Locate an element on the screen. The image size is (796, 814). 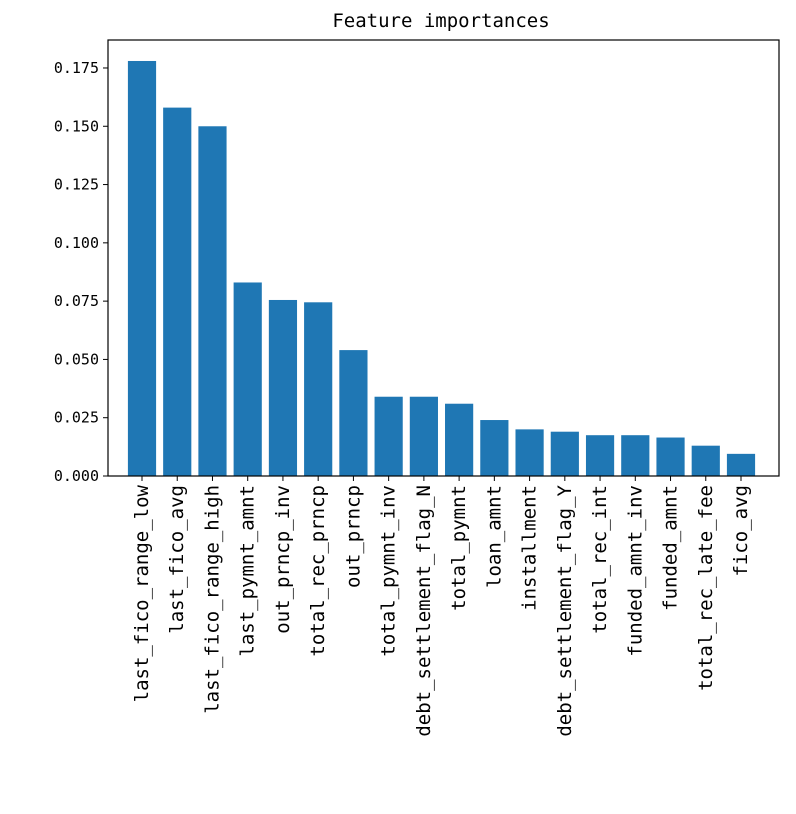
y-tick-label: 0.100 is located at coordinates (76, 243).